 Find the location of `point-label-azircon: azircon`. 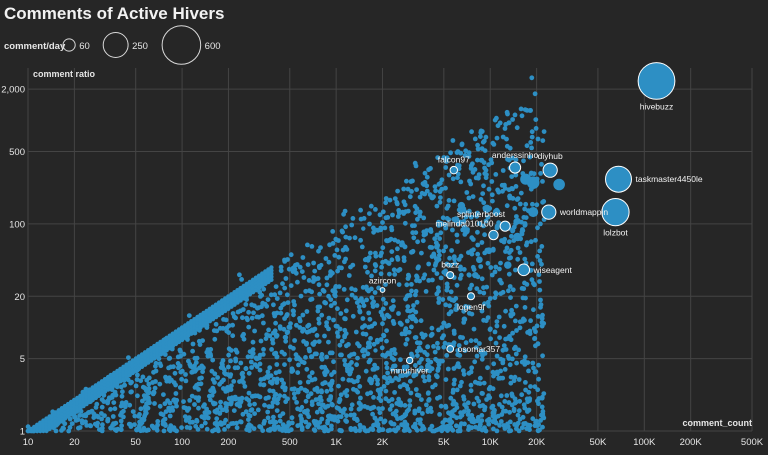

point-label-azircon: azircon is located at coordinates (383, 281).